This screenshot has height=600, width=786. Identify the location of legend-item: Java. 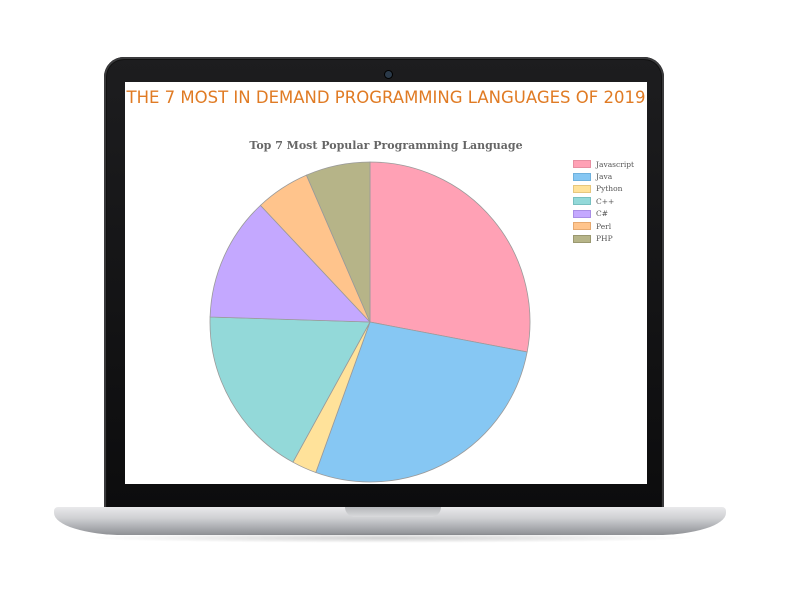
(603, 176).